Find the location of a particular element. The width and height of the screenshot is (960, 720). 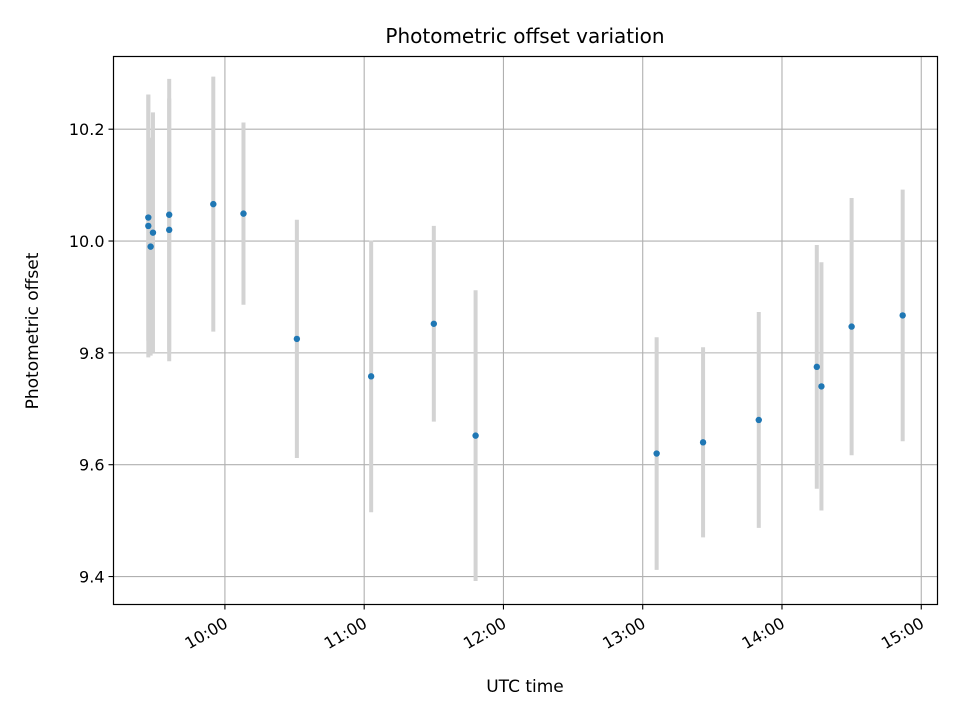

y-axis-label: Photometric offset is located at coordinates (33, 330).